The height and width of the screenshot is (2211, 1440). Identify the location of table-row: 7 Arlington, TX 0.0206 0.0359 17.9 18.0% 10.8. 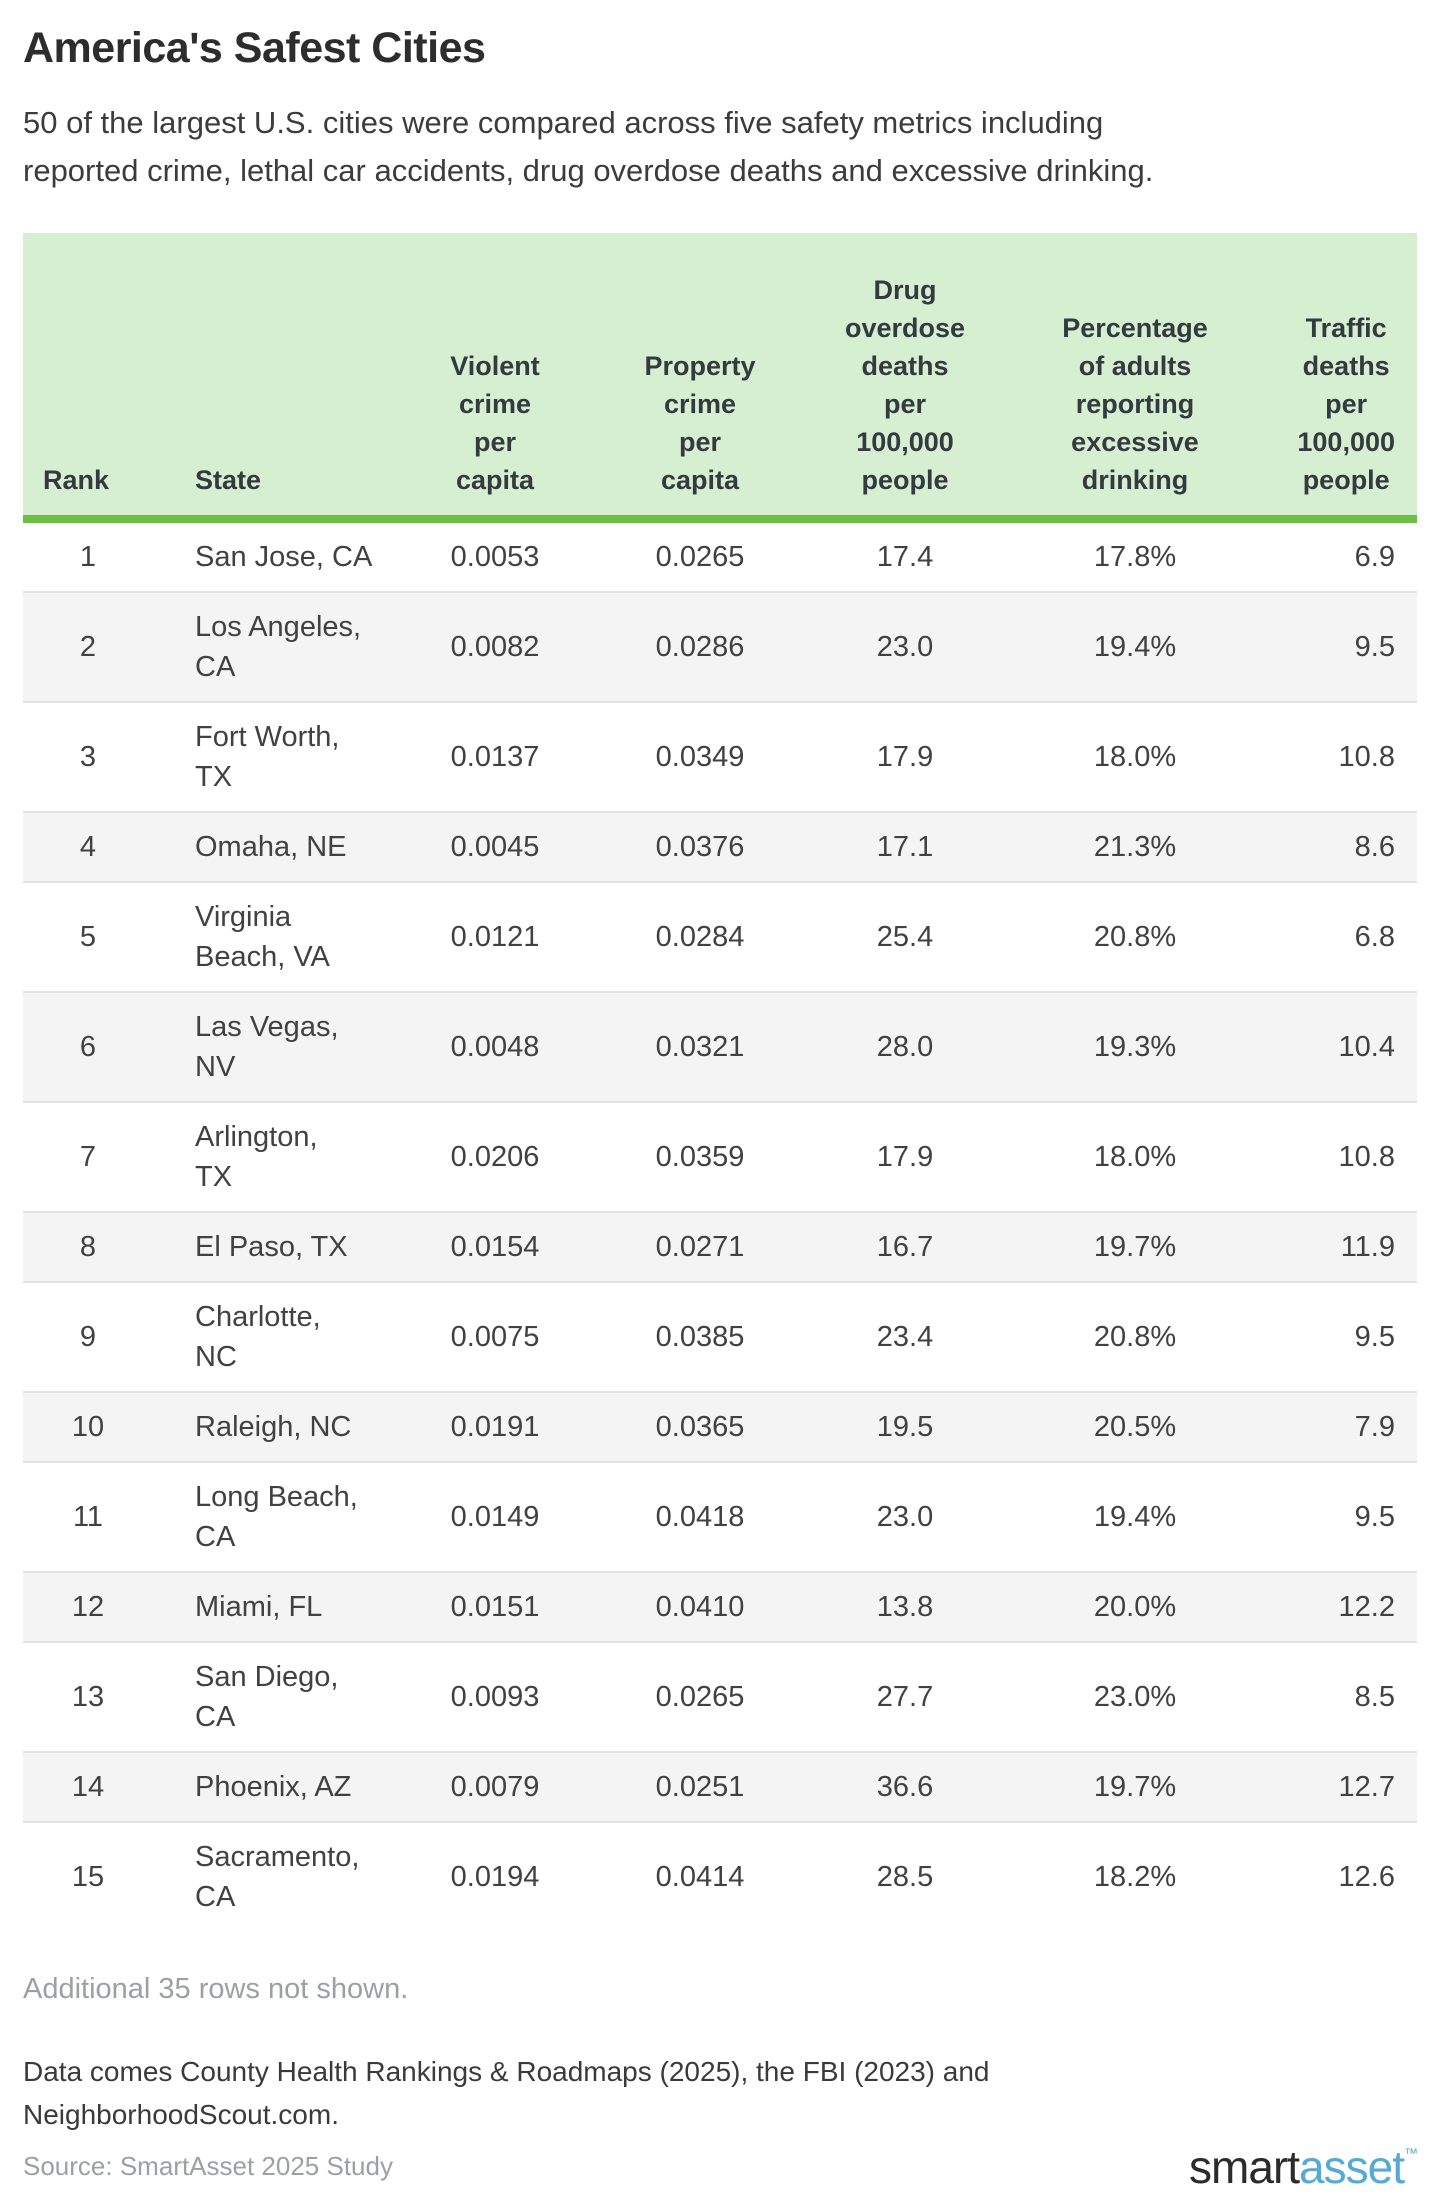
(720, 1156).